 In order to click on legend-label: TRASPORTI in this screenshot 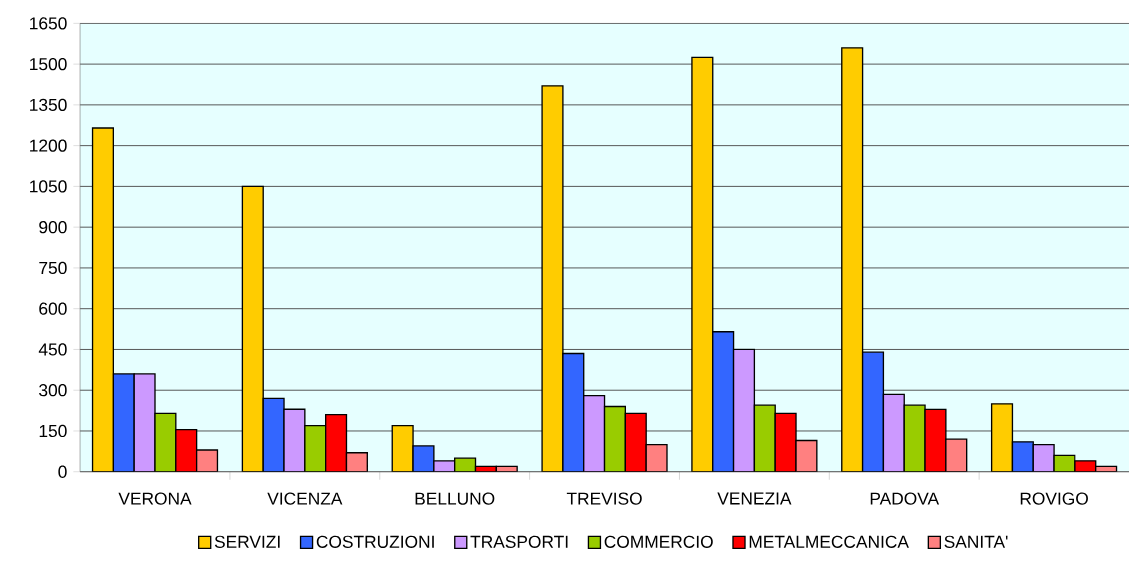, I will do `click(519, 541)`.